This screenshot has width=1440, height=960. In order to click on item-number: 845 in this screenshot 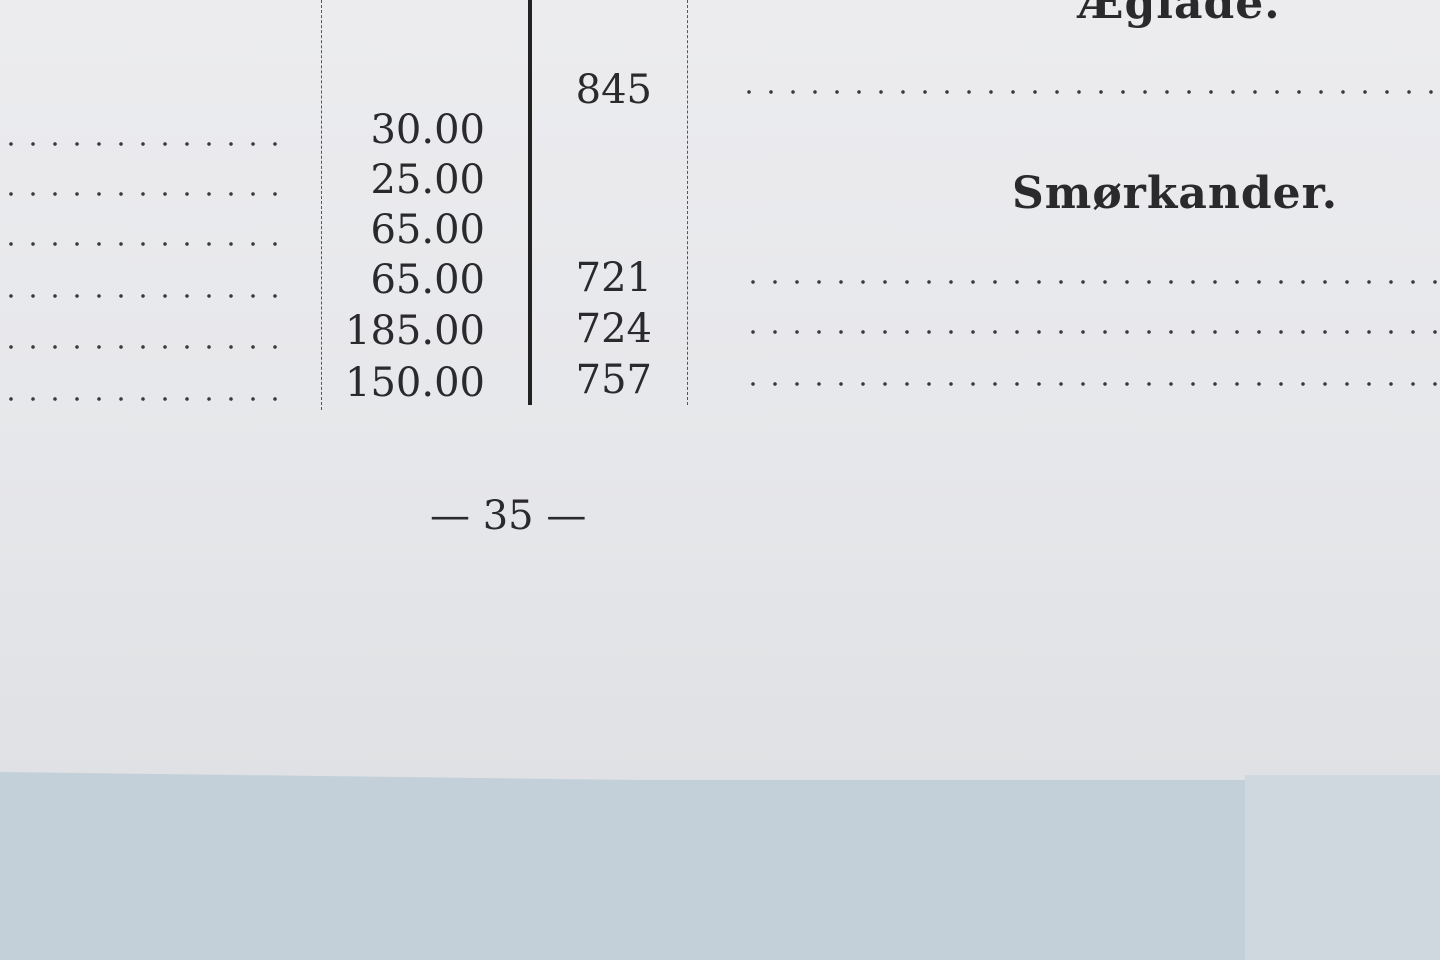, I will do `click(613, 90)`.